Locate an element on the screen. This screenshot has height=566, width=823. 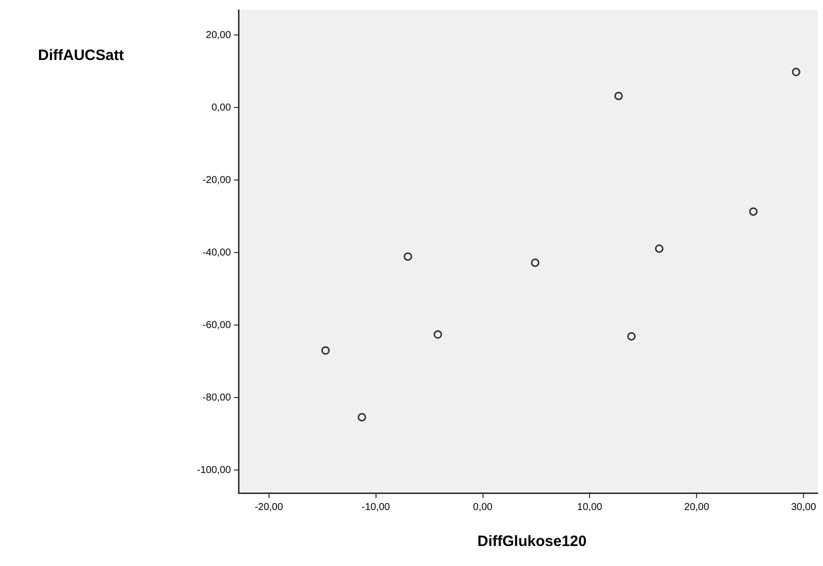
y-tick-label: -20,00 is located at coordinates (217, 180).